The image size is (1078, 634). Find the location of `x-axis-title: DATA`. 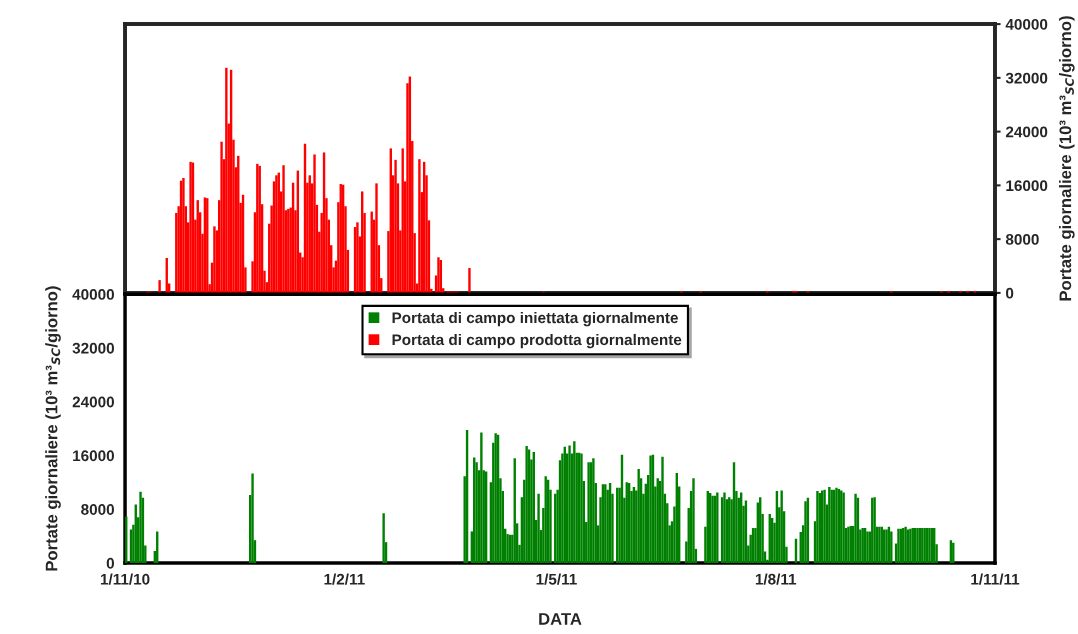

x-axis-title: DATA is located at coordinates (560, 619).